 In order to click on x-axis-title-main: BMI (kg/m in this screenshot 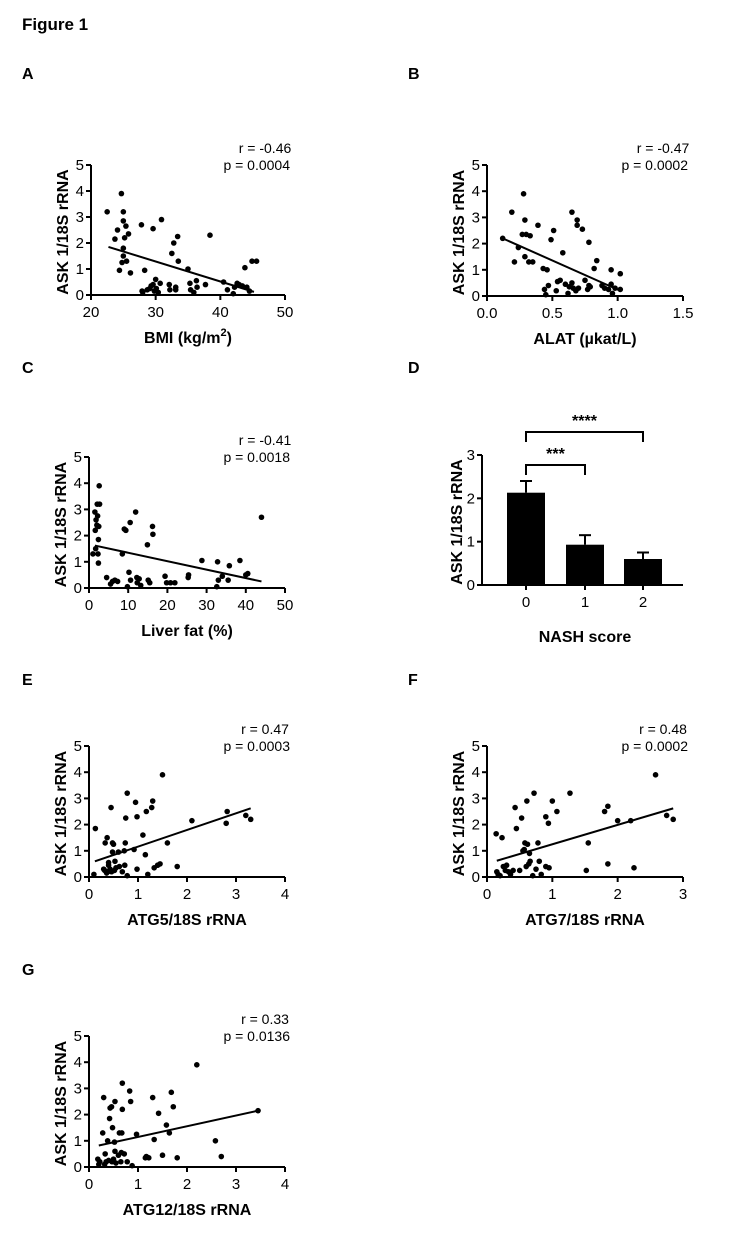, I will do `click(182, 338)`.